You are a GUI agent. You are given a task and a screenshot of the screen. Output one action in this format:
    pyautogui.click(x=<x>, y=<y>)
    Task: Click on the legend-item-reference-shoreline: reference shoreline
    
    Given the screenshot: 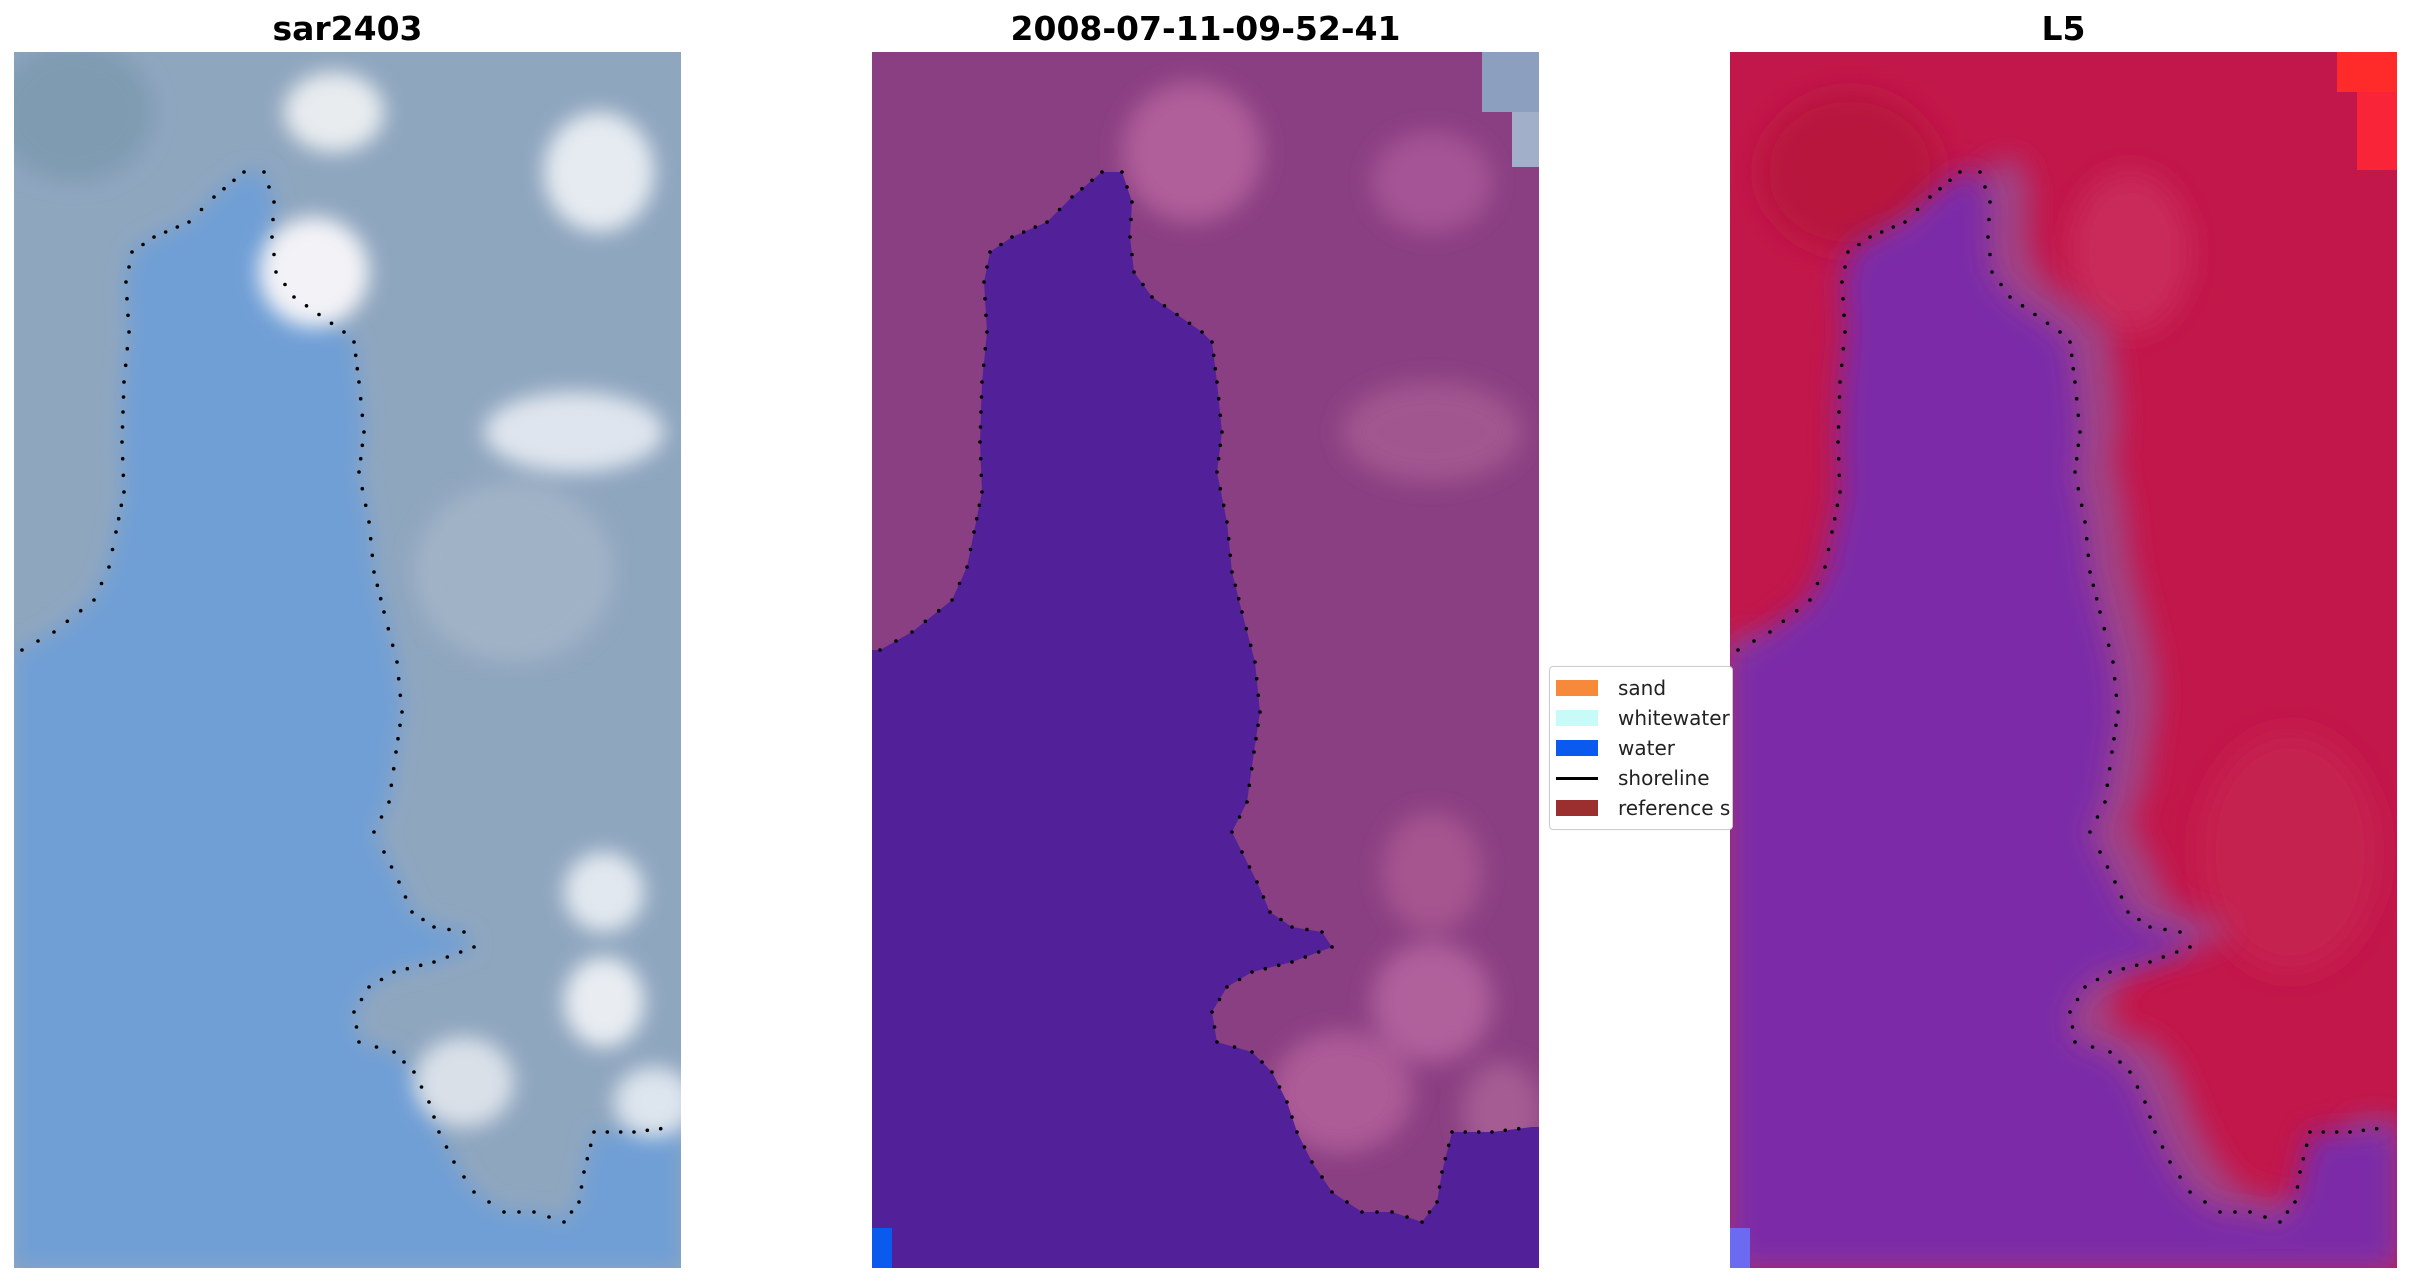 What is the action you would take?
    pyautogui.click(x=1641, y=808)
    